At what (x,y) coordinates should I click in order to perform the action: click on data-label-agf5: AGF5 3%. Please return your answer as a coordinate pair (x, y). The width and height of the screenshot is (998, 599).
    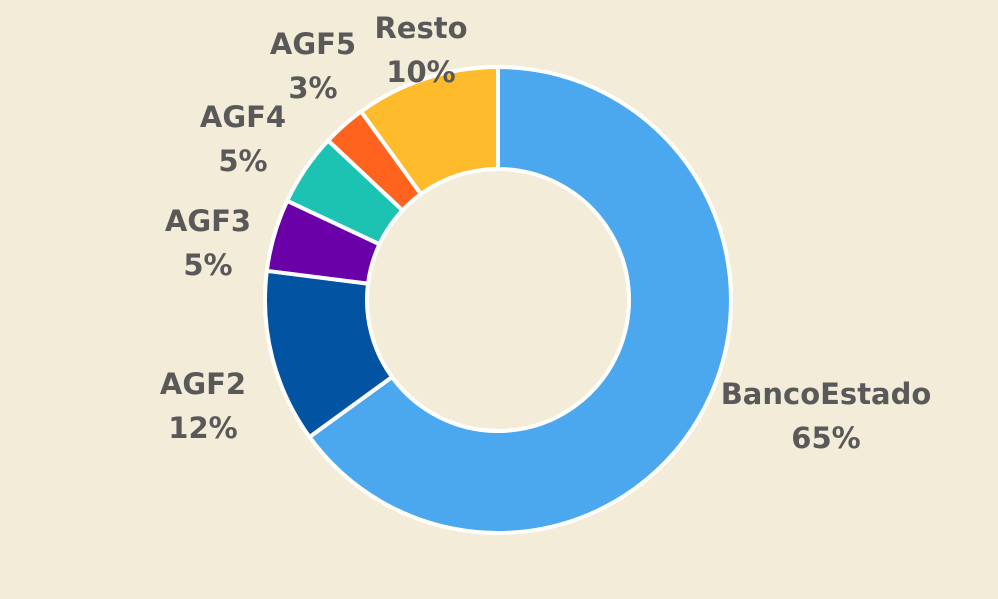
    Looking at the image, I should click on (313, 66).